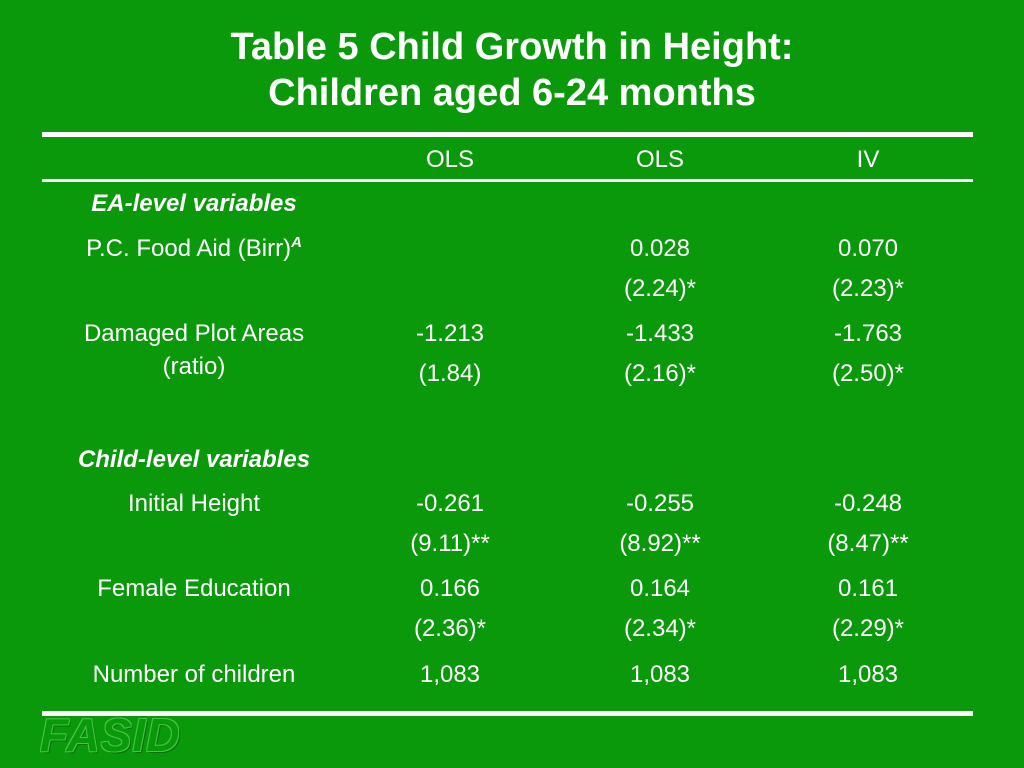 The height and width of the screenshot is (768, 1024). Describe the element at coordinates (512, 47) in the screenshot. I see `title-line-1: Table 5 Child Growth in Height:` at that location.